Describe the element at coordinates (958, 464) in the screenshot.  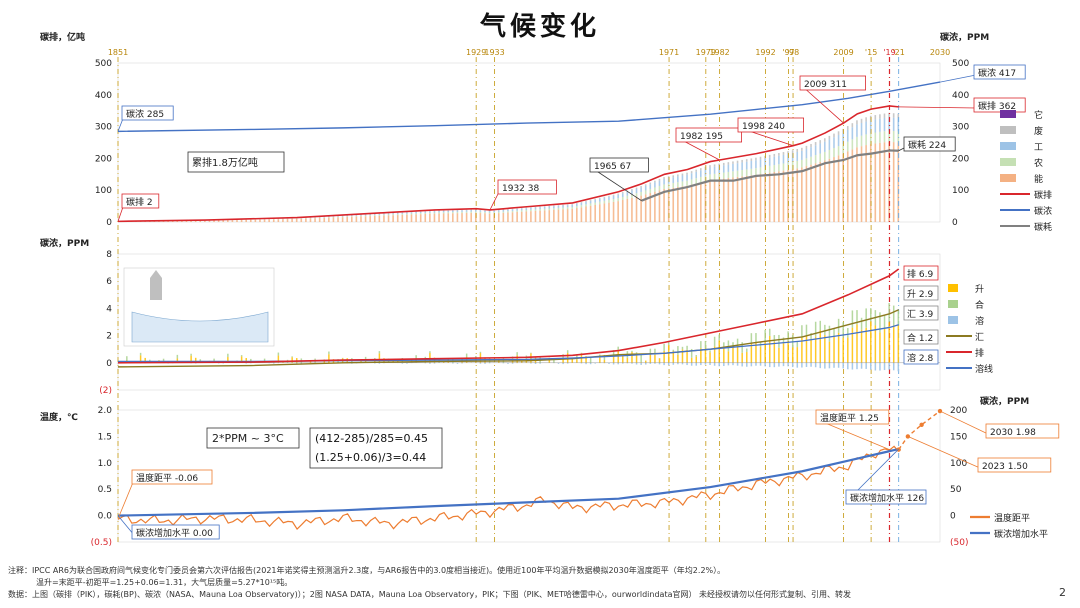
I see `y-tick-label-right: 100` at that location.